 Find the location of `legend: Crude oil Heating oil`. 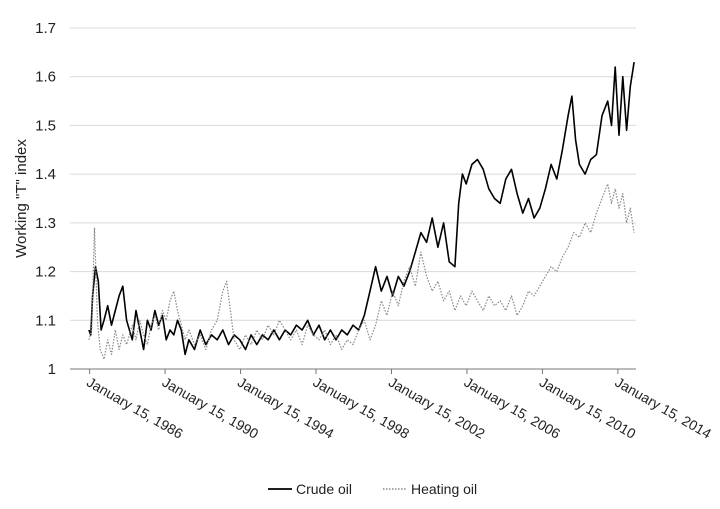

legend: Crude oil Heating oil is located at coordinates (372, 489).